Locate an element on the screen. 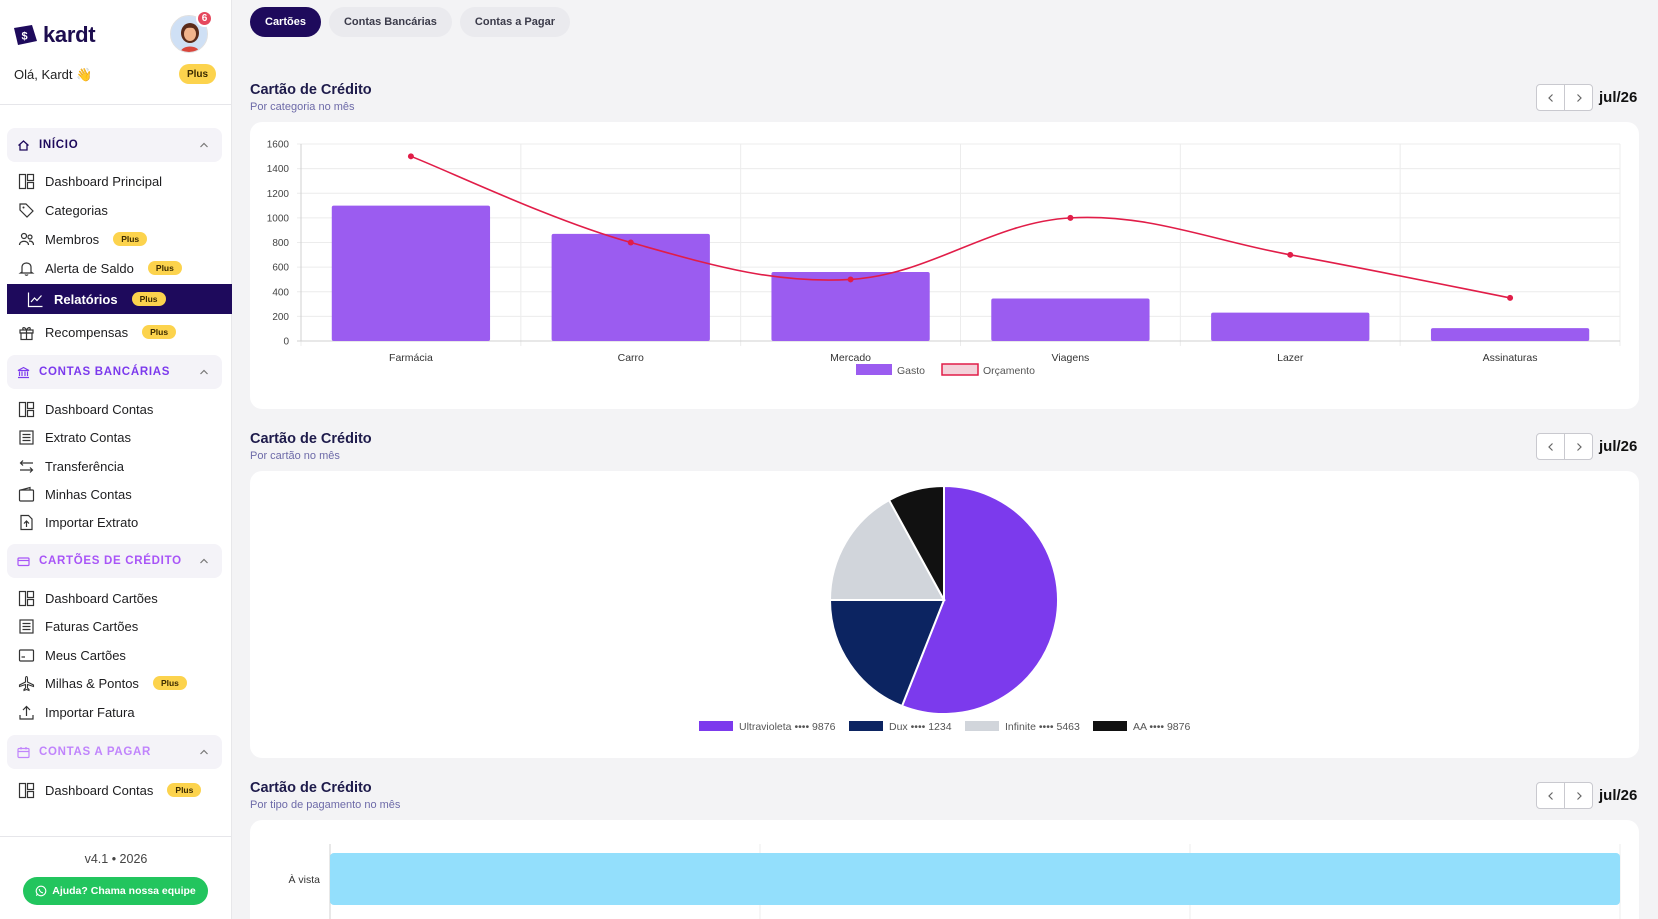  sidebar-item-dashboard-principal: Dashboard Principal is located at coordinates (119, 181).